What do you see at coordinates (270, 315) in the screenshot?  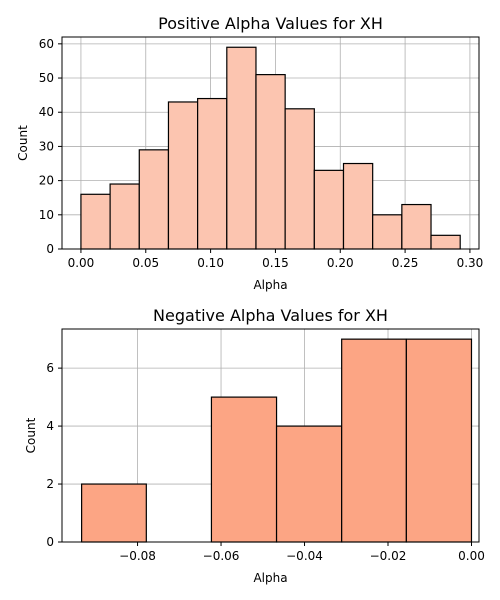 I see `chart-title: Negative Alpha Values for XH` at bounding box center [270, 315].